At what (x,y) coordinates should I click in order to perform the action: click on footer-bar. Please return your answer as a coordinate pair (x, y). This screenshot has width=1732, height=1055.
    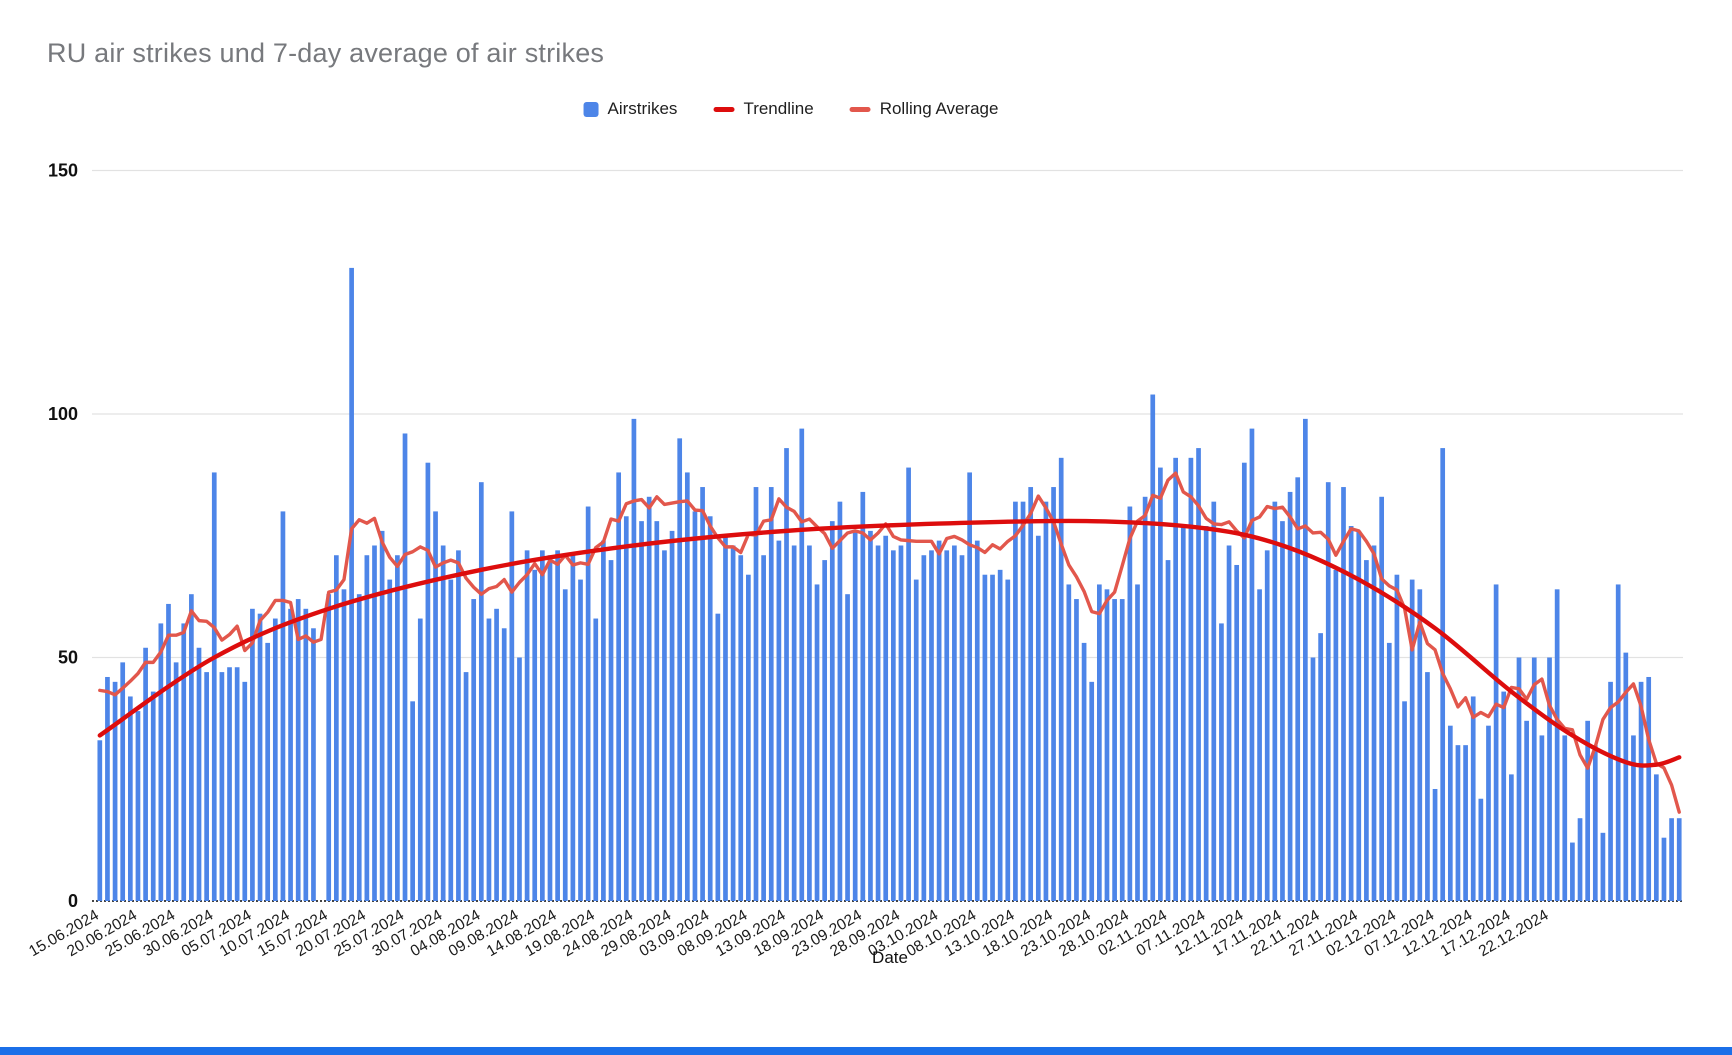
    Looking at the image, I should click on (866, 1051).